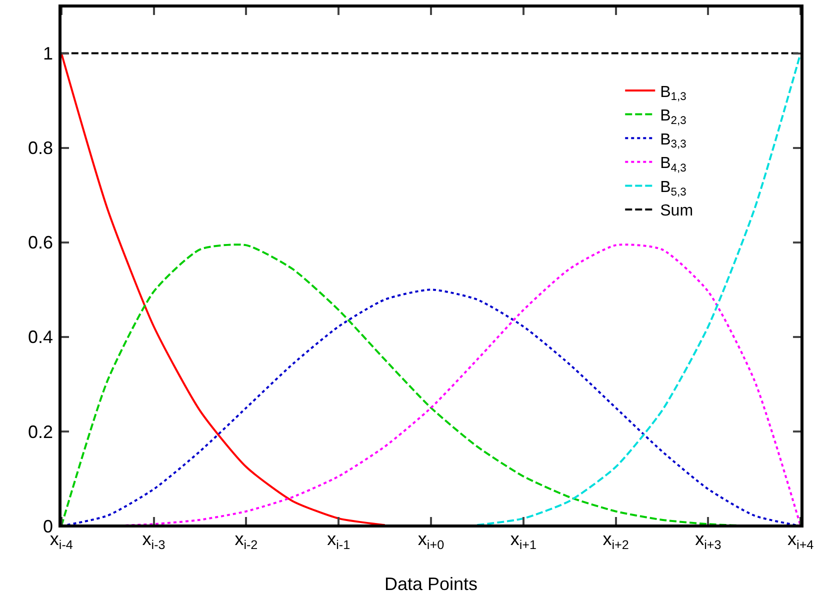  Describe the element at coordinates (154, 540) in the screenshot. I see `x-tick-label: x$_{i-3}$` at that location.